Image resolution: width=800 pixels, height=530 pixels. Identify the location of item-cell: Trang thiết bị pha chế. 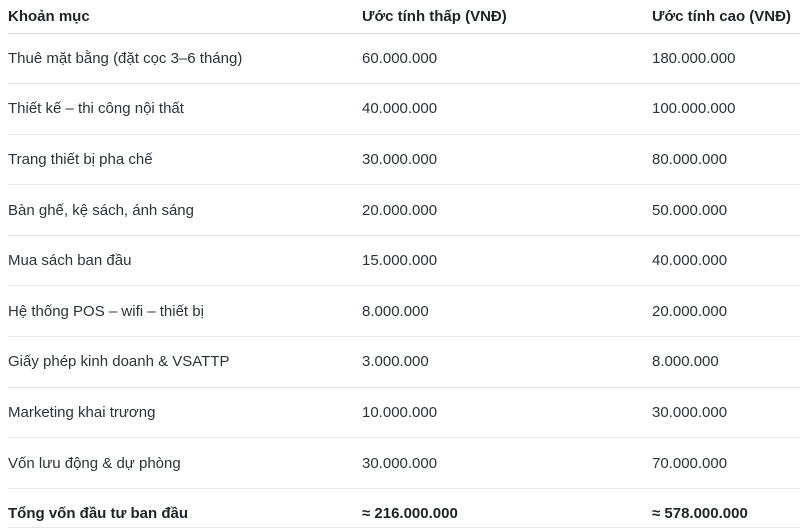
(185, 160).